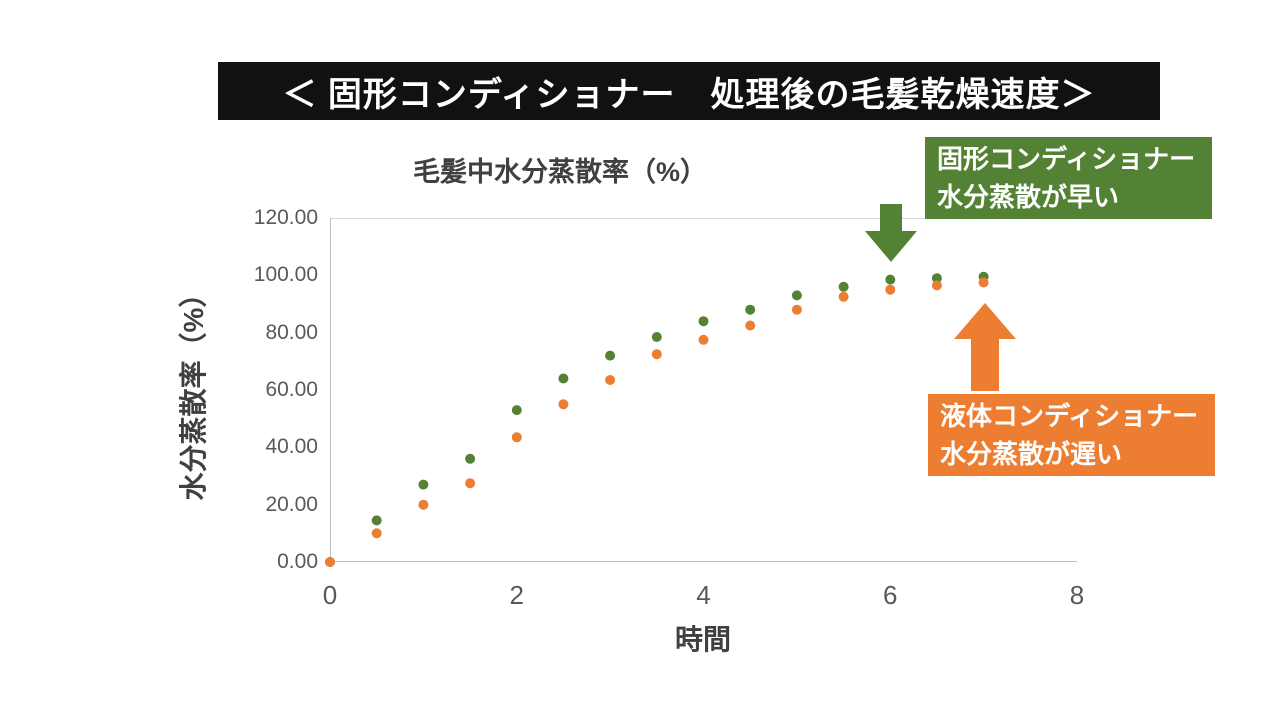 The image size is (1280, 720). Describe the element at coordinates (291, 504) in the screenshot. I see `y-tick-label: 20.00` at that location.